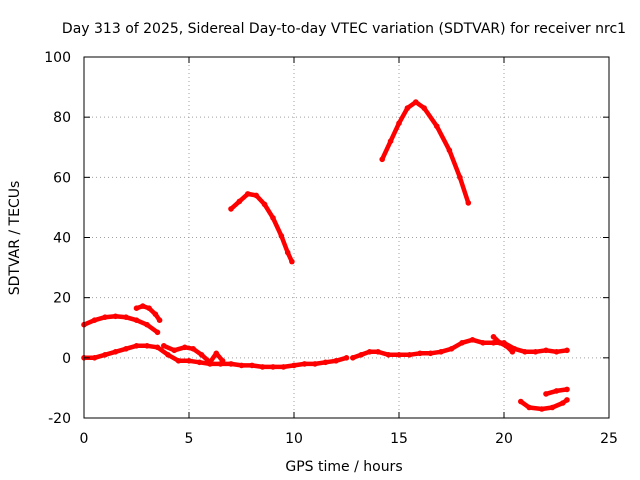  What do you see at coordinates (343, 467) in the screenshot?
I see `x-axis-label: GPS time / hours` at bounding box center [343, 467].